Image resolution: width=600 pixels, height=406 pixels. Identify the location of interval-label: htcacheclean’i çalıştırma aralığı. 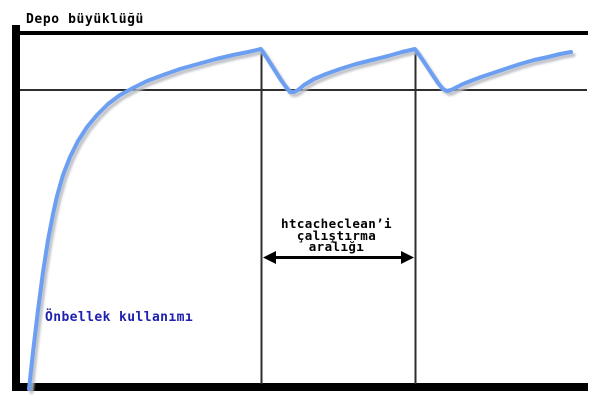
(336, 235).